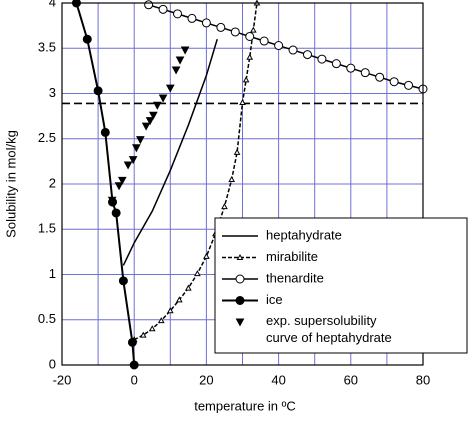  Describe the element at coordinates (245, 405) in the screenshot. I see `x-axis-title: temperature in ºC` at that location.